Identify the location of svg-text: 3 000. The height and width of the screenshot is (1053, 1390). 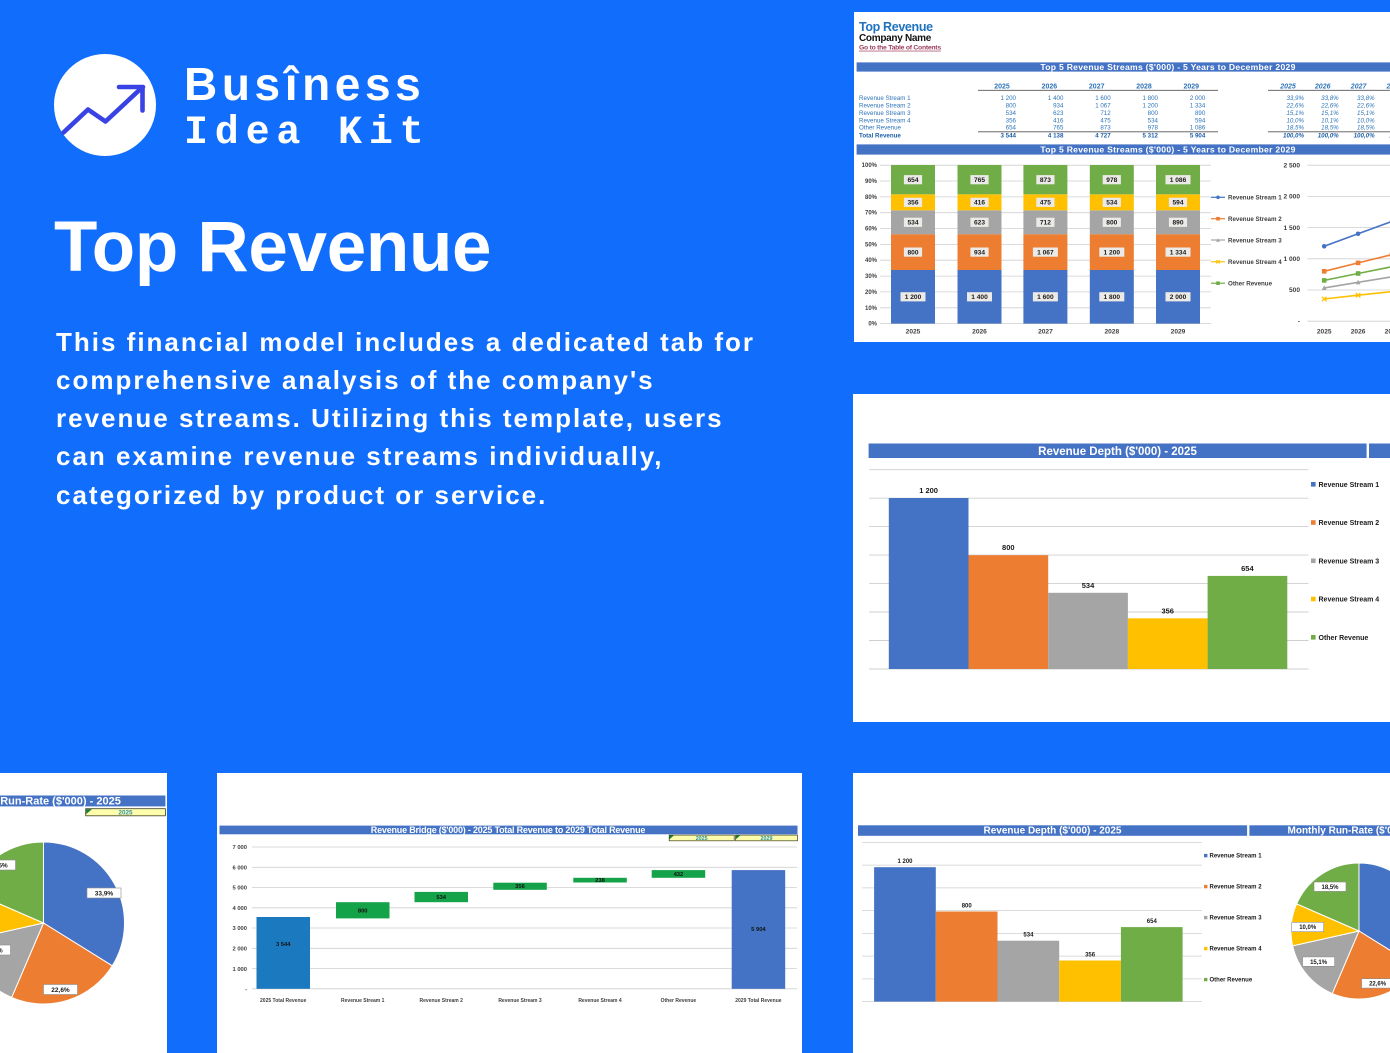
(239, 929).